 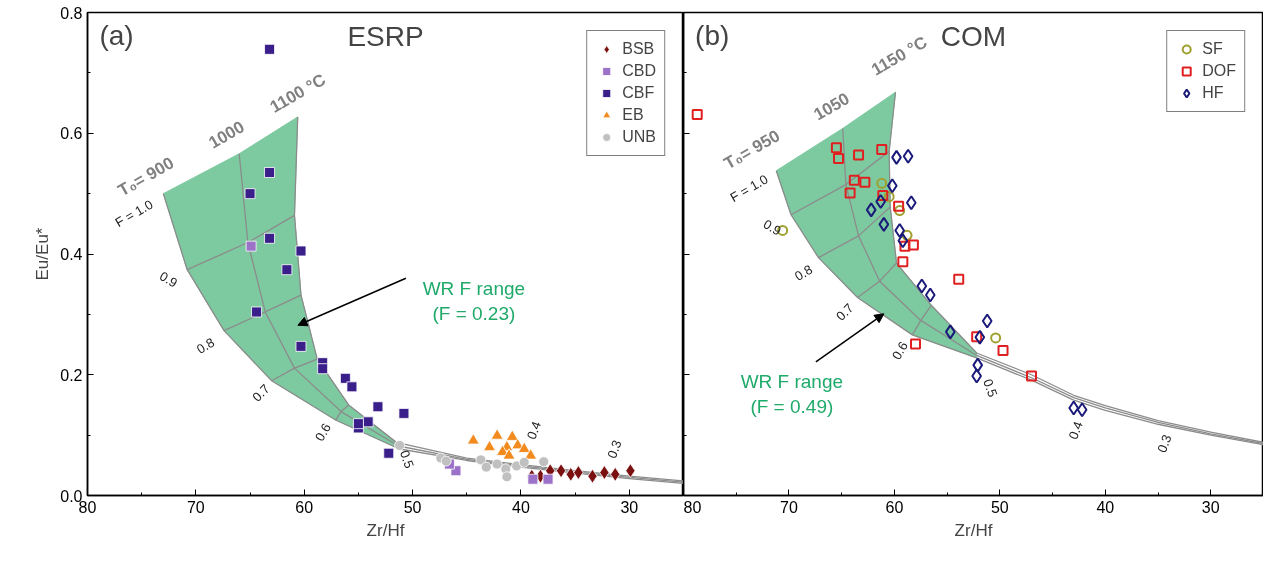 What do you see at coordinates (43, 254) in the screenshot?
I see `y-axis-title: Eu/Eu*` at bounding box center [43, 254].